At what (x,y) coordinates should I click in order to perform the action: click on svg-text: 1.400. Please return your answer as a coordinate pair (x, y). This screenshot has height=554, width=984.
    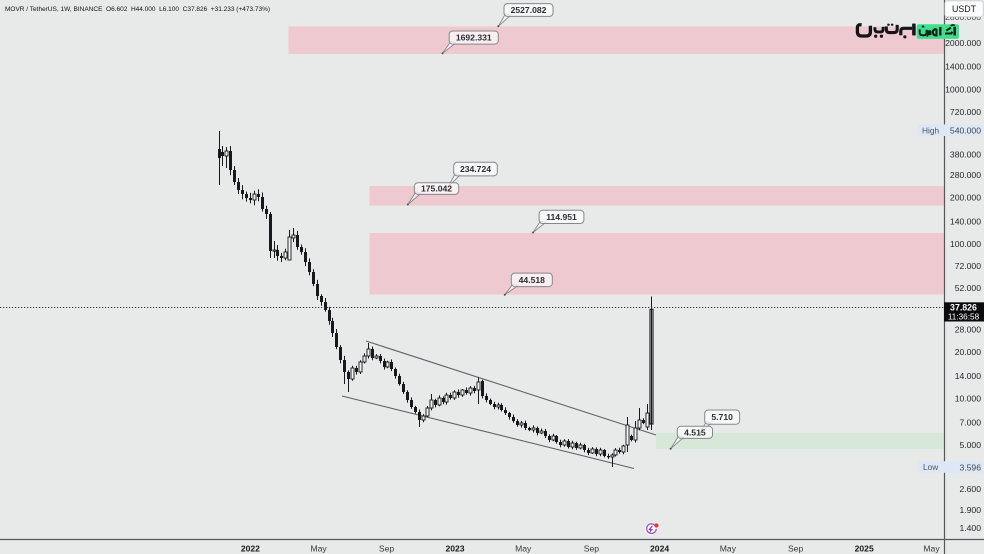
    Looking at the image, I should click on (970, 528).